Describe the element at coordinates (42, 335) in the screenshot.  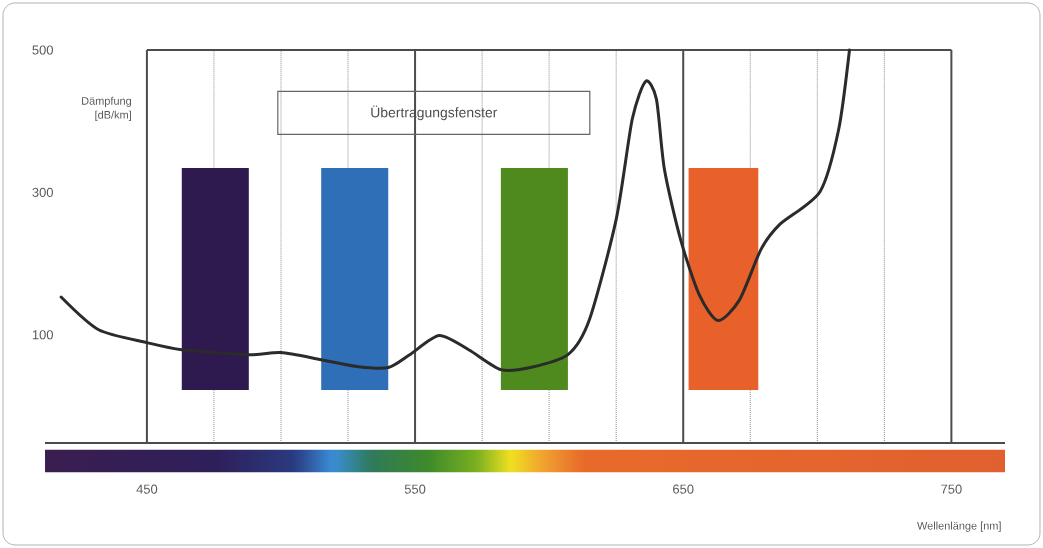
I see `y-tick-label: 100` at that location.